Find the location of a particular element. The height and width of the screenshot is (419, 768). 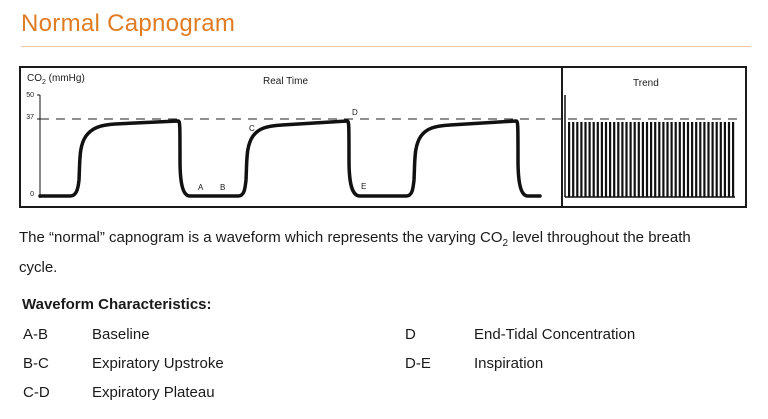

char-code-de: D-E is located at coordinates (418, 363).